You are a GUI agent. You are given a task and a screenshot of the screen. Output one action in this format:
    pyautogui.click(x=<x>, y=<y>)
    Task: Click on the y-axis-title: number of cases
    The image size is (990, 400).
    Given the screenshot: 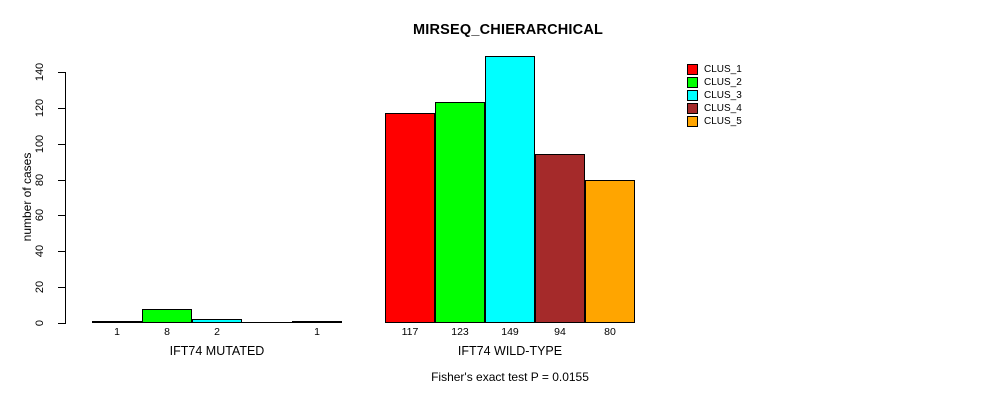 What is the action you would take?
    pyautogui.click(x=27, y=197)
    